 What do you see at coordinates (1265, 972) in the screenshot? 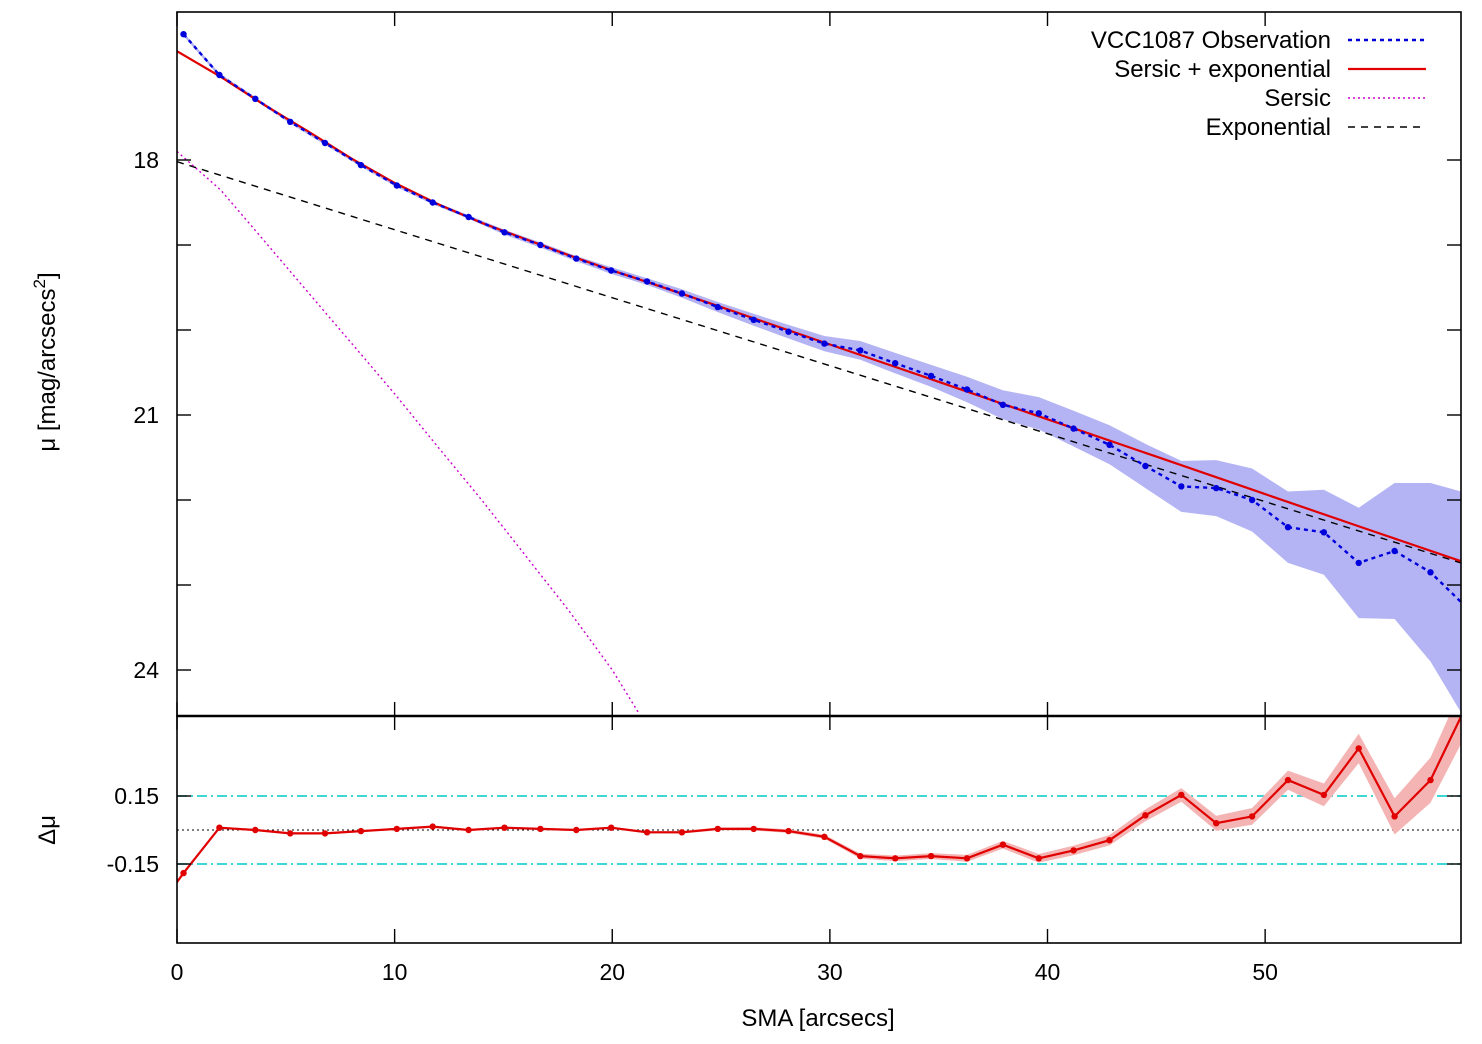
I see `x-tick-label: 50` at bounding box center [1265, 972].